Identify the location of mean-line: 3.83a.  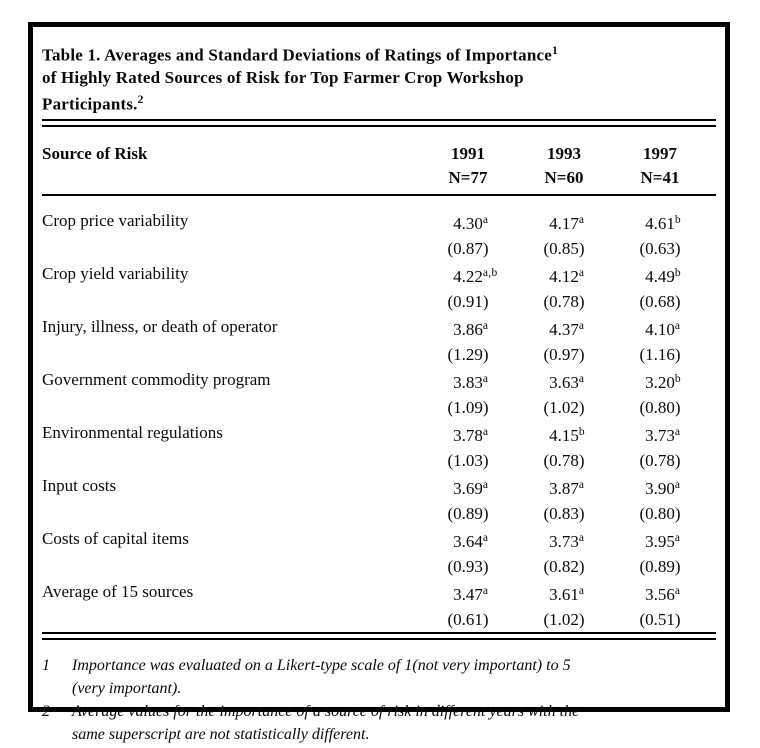
(471, 383).